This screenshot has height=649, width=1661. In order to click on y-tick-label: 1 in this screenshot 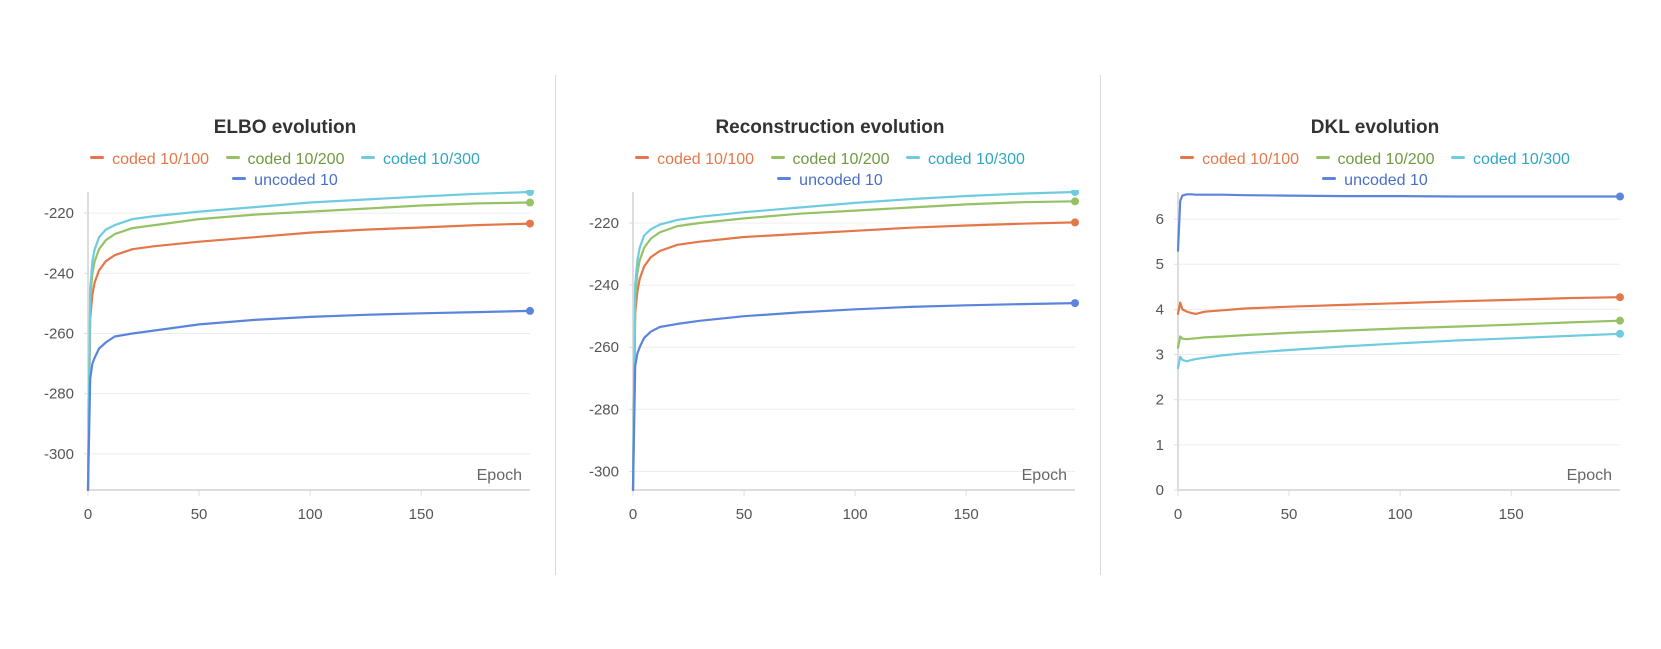, I will do `click(1160, 445)`.